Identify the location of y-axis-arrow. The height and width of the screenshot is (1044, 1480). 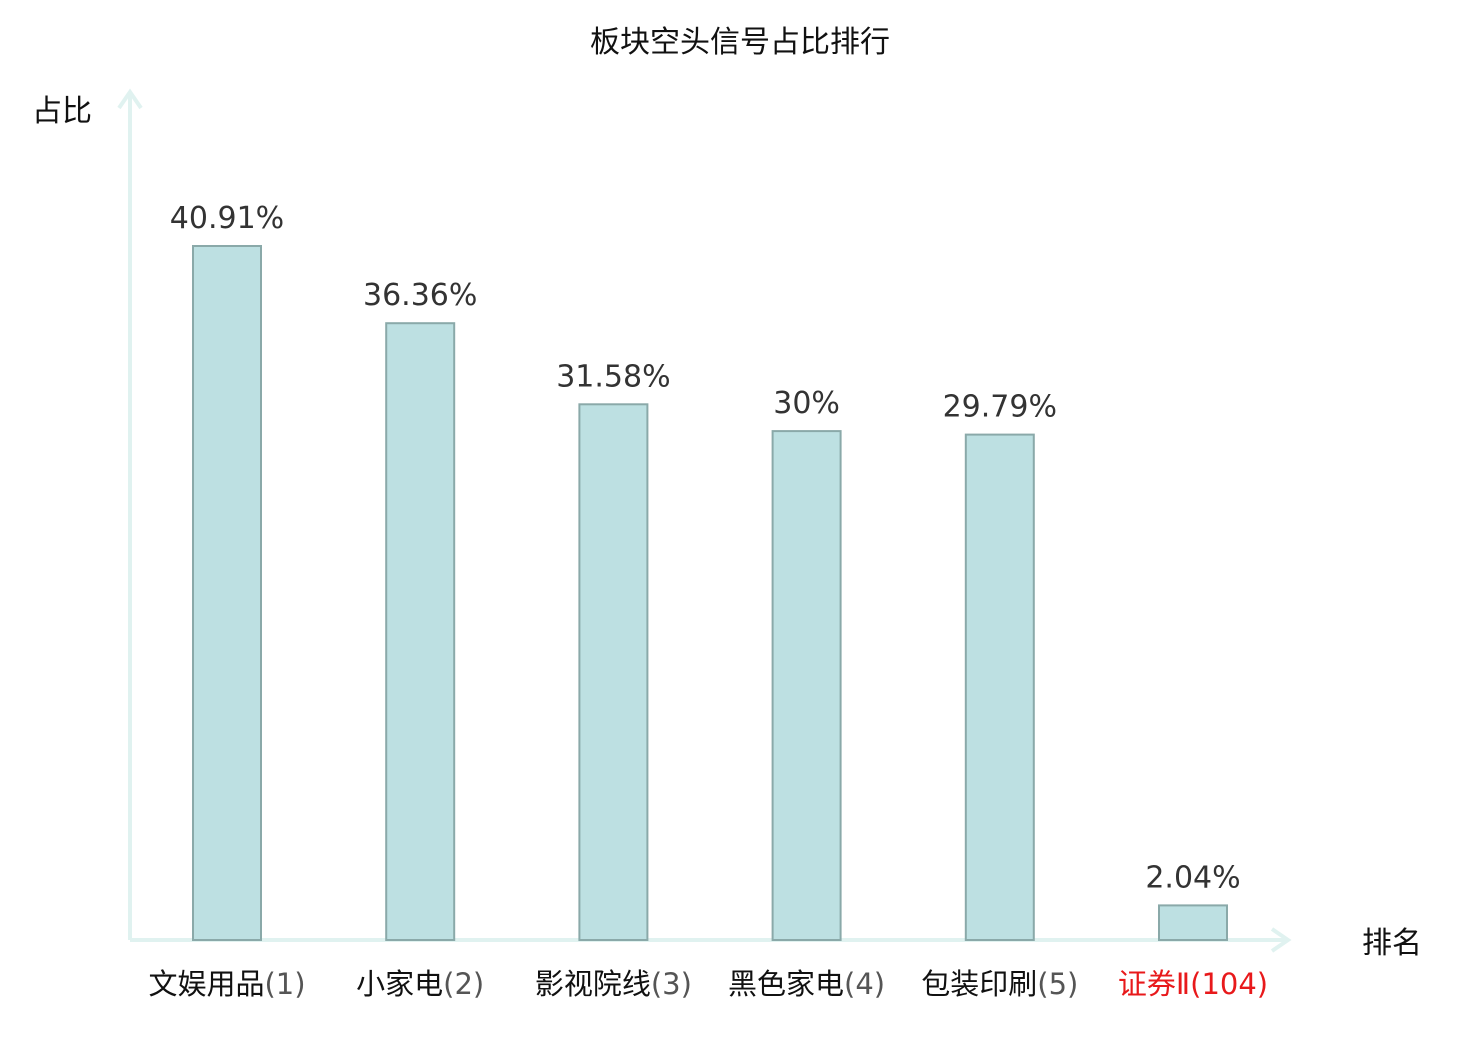
(130, 99).